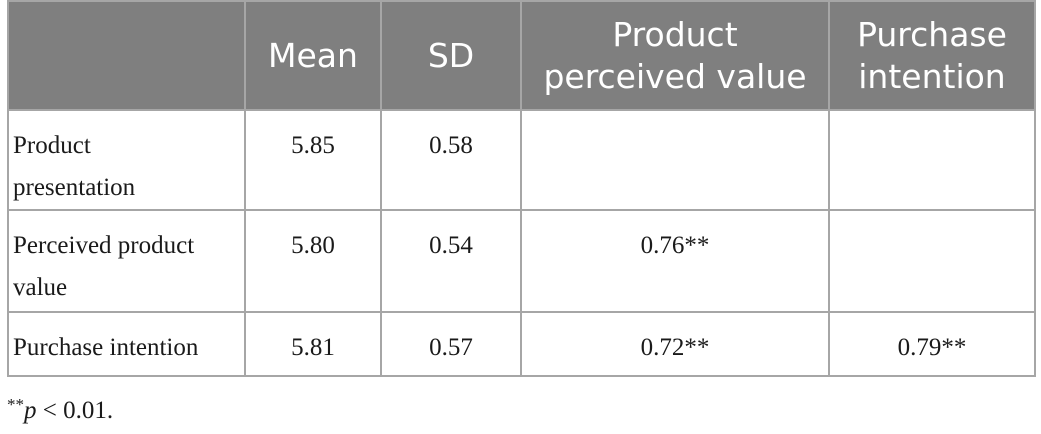 Image resolution: width=1041 pixels, height=434 pixels. Describe the element at coordinates (40, 287) in the screenshot. I see `row-label-line2: value` at that location.